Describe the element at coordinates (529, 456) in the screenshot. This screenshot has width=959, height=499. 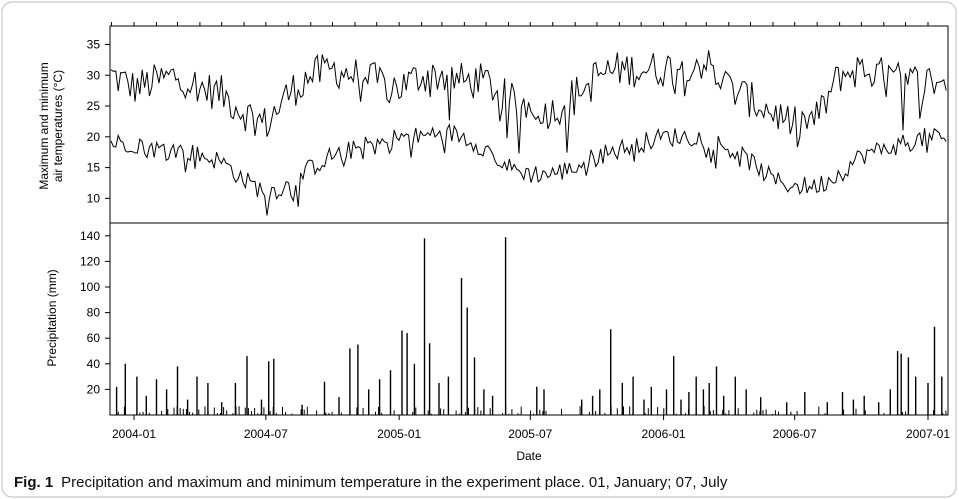
I see `x-axis-label: Date` at that location.